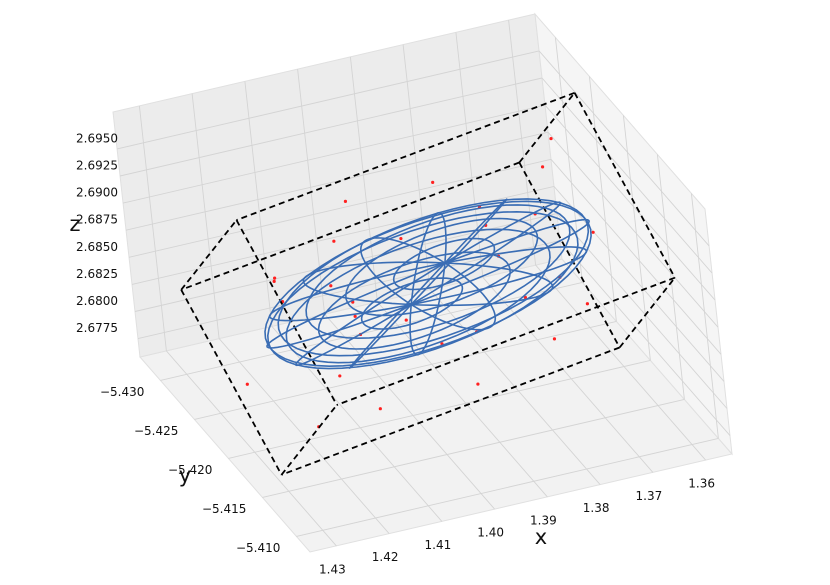 The image size is (830, 585). Describe the element at coordinates (97, 301) in the screenshot. I see `z-tick-label: 2.6800` at that location.